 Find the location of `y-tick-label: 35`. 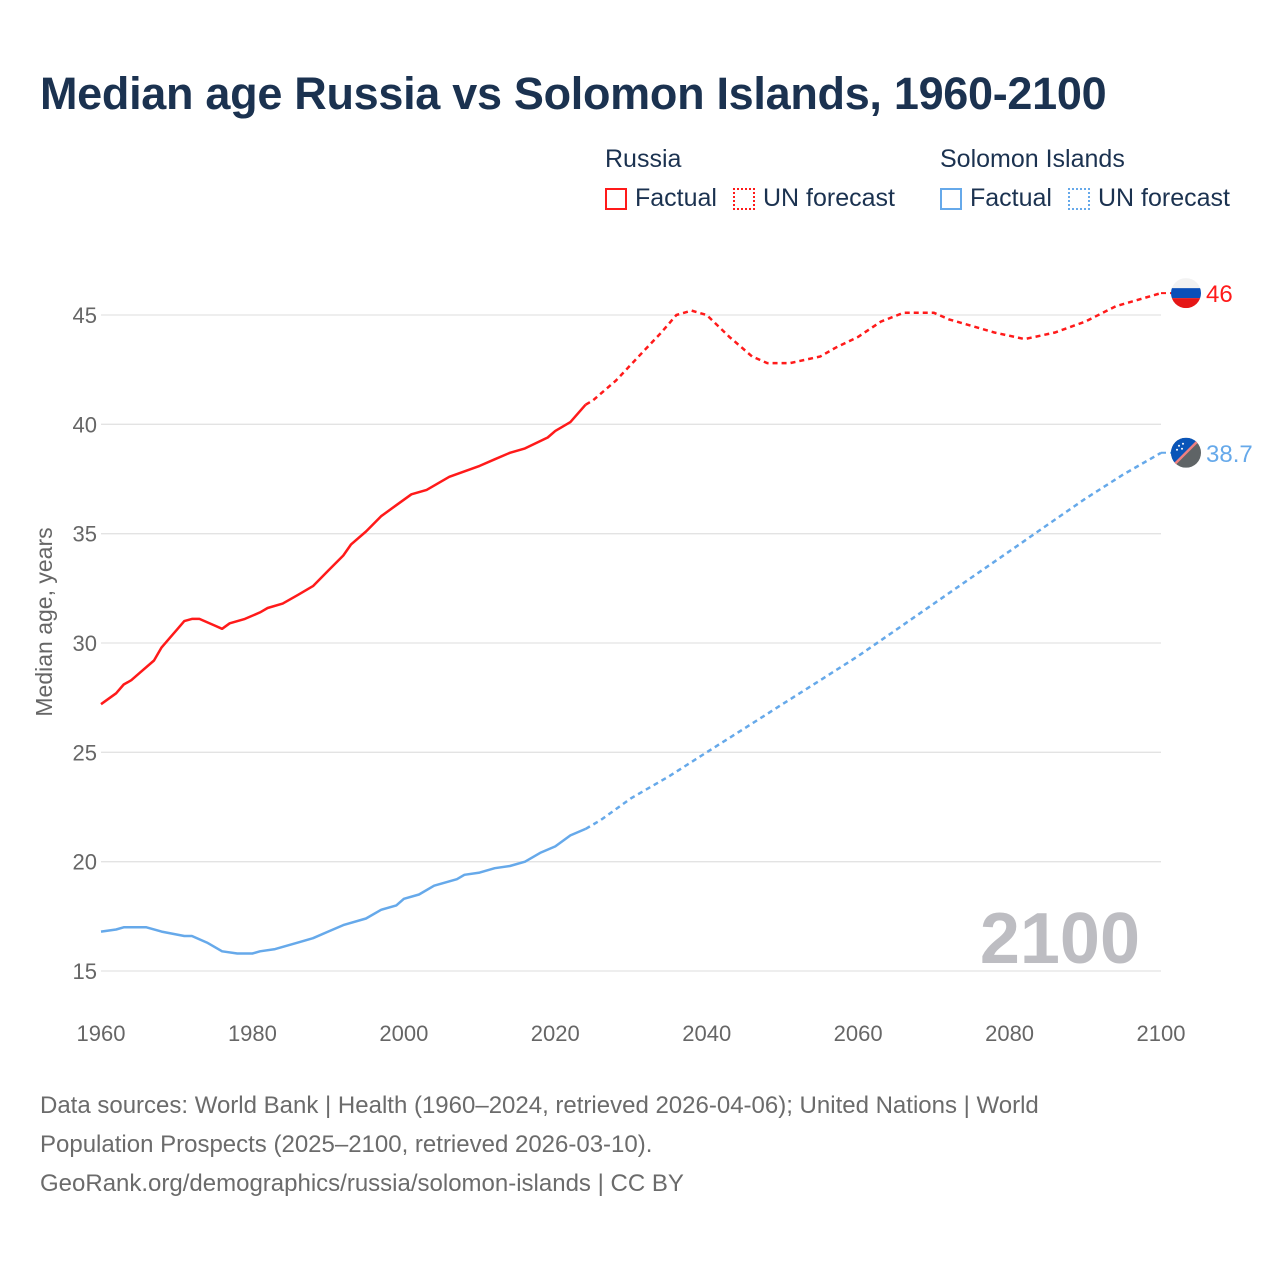

y-tick-label: 35 is located at coordinates (85, 534).